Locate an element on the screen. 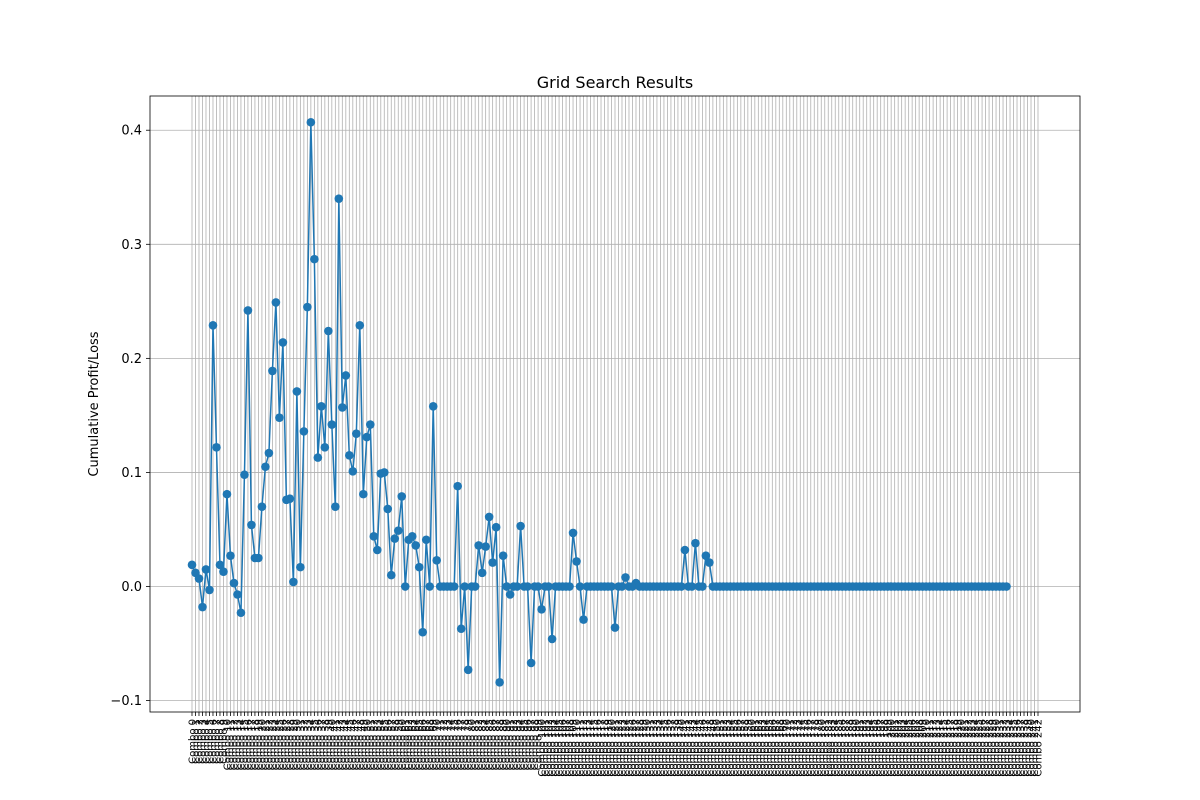 Image resolution: width=1200 pixels, height=800 pixels. x-tick-label: Combo 80 is located at coordinates (472, 744).